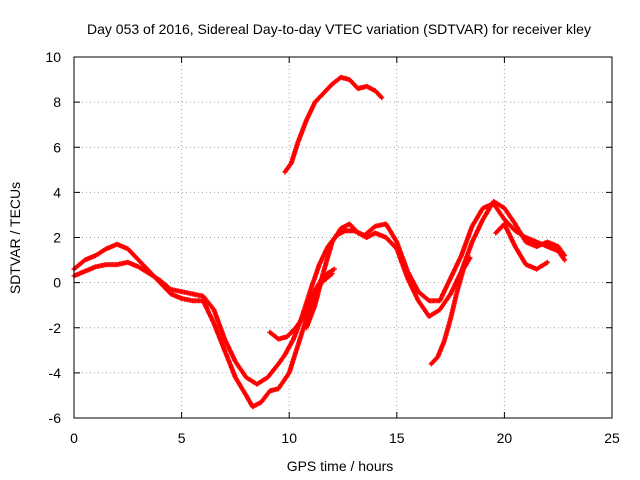 This screenshot has height=480, width=640. What do you see at coordinates (53, 57) in the screenshot?
I see `y-tick-label: 10` at bounding box center [53, 57].